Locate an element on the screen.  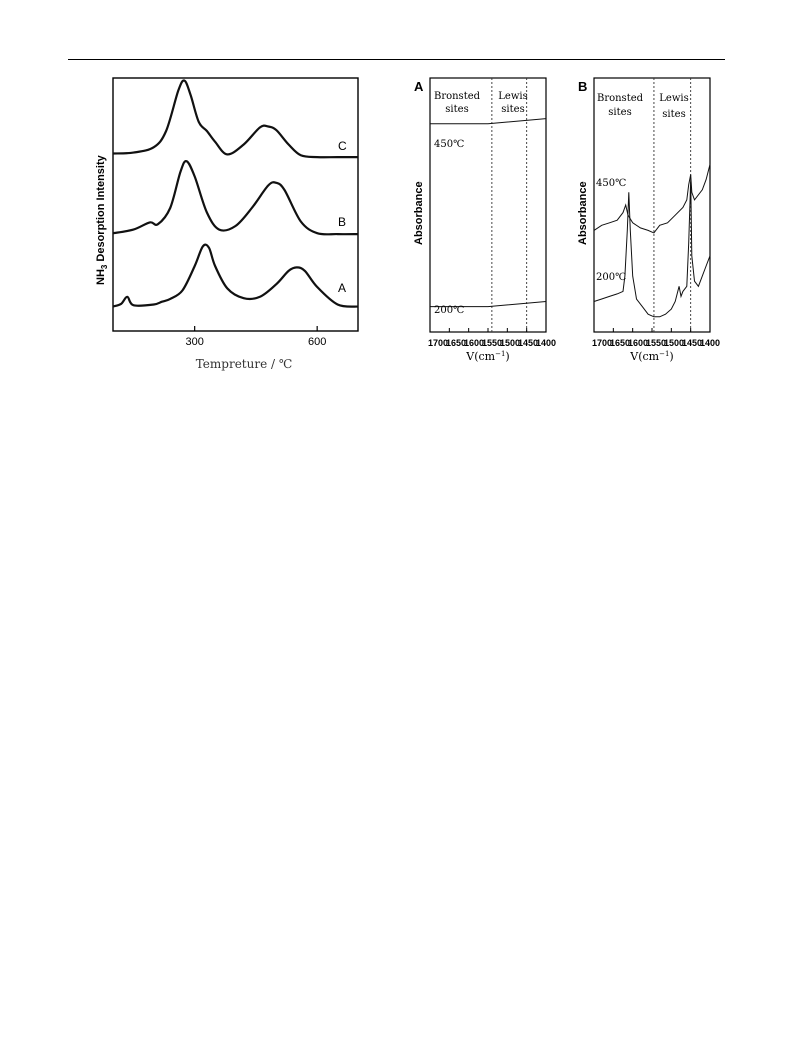
panel-b-xtick-label: 1550 is located at coordinates (656, 343).